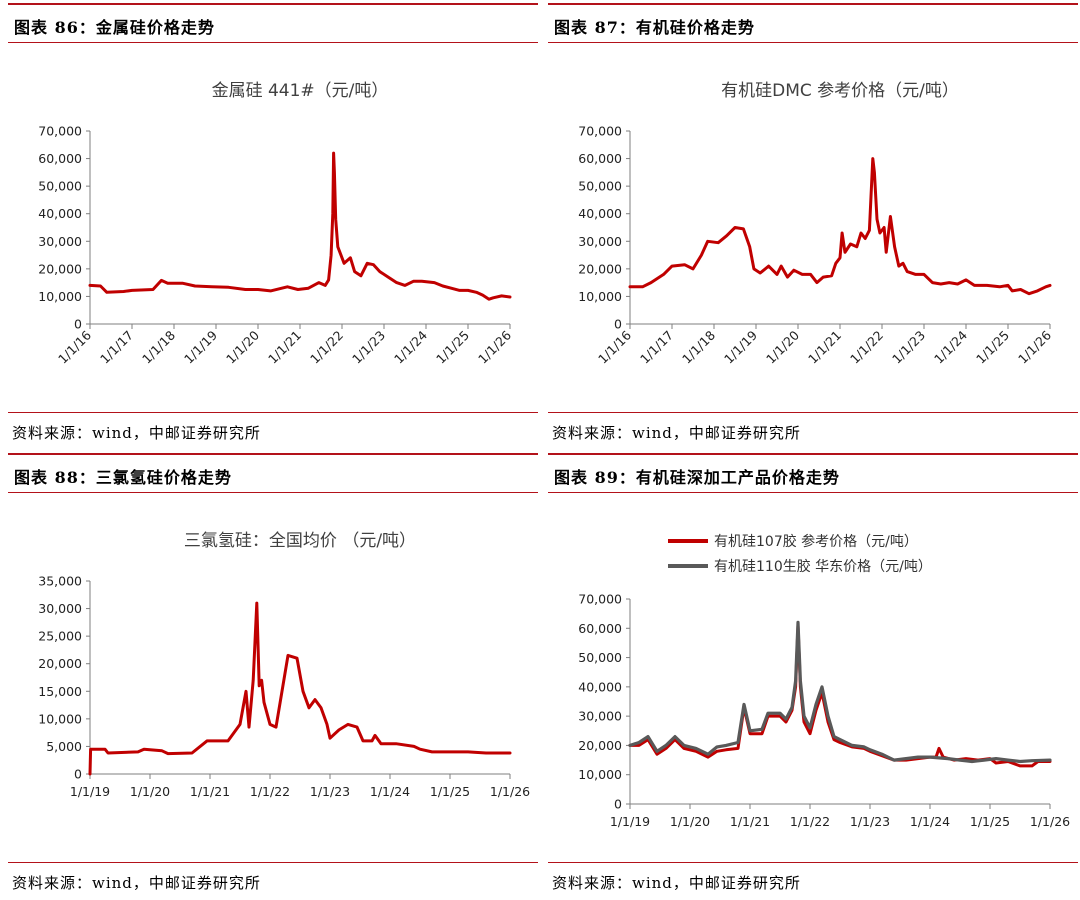 This screenshot has width=1080, height=900. I want to click on panel-header: 图表 86：金属硅价格走势, so click(273, 23).